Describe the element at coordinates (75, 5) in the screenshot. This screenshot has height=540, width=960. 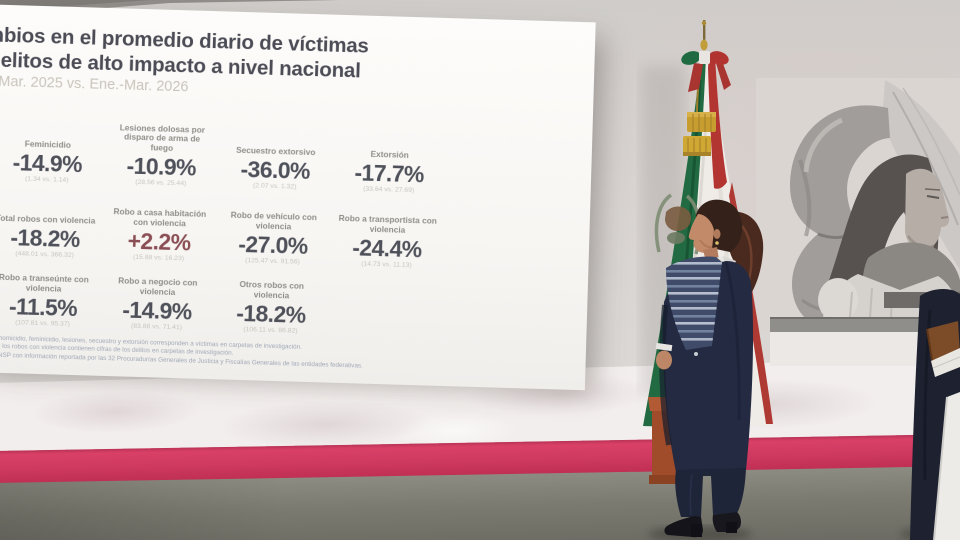
I see `wall-shadow-corner` at that location.